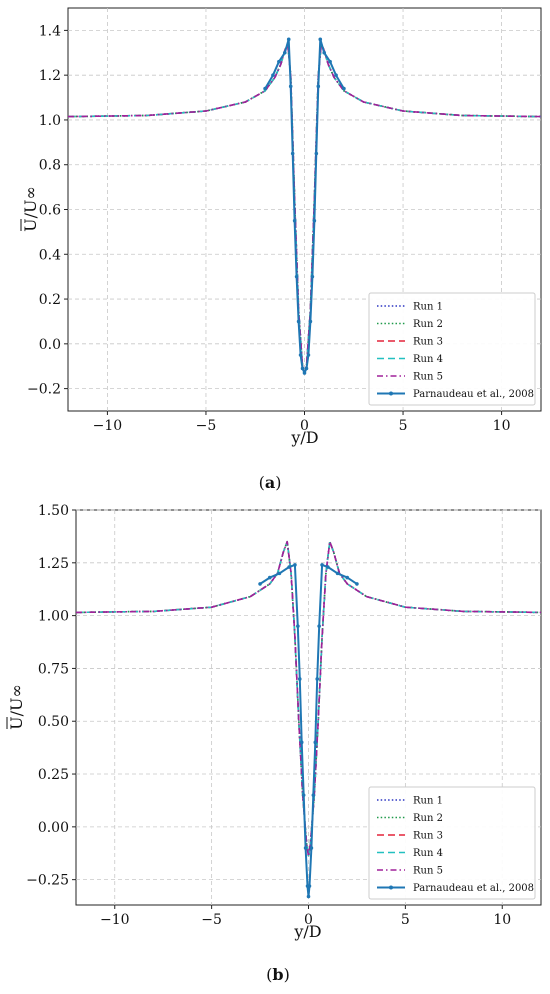  What do you see at coordinates (50, 166) in the screenshot?
I see `y-tick-label: 0.8` at bounding box center [50, 166].